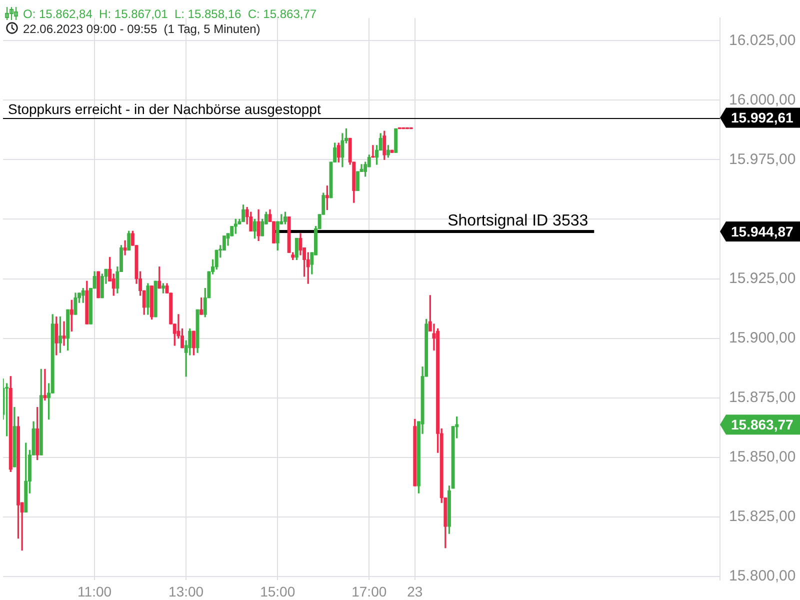 The image size is (800, 600). Describe the element at coordinates (762, 397) in the screenshot. I see `y-tick-label: 15.875,00` at that location.